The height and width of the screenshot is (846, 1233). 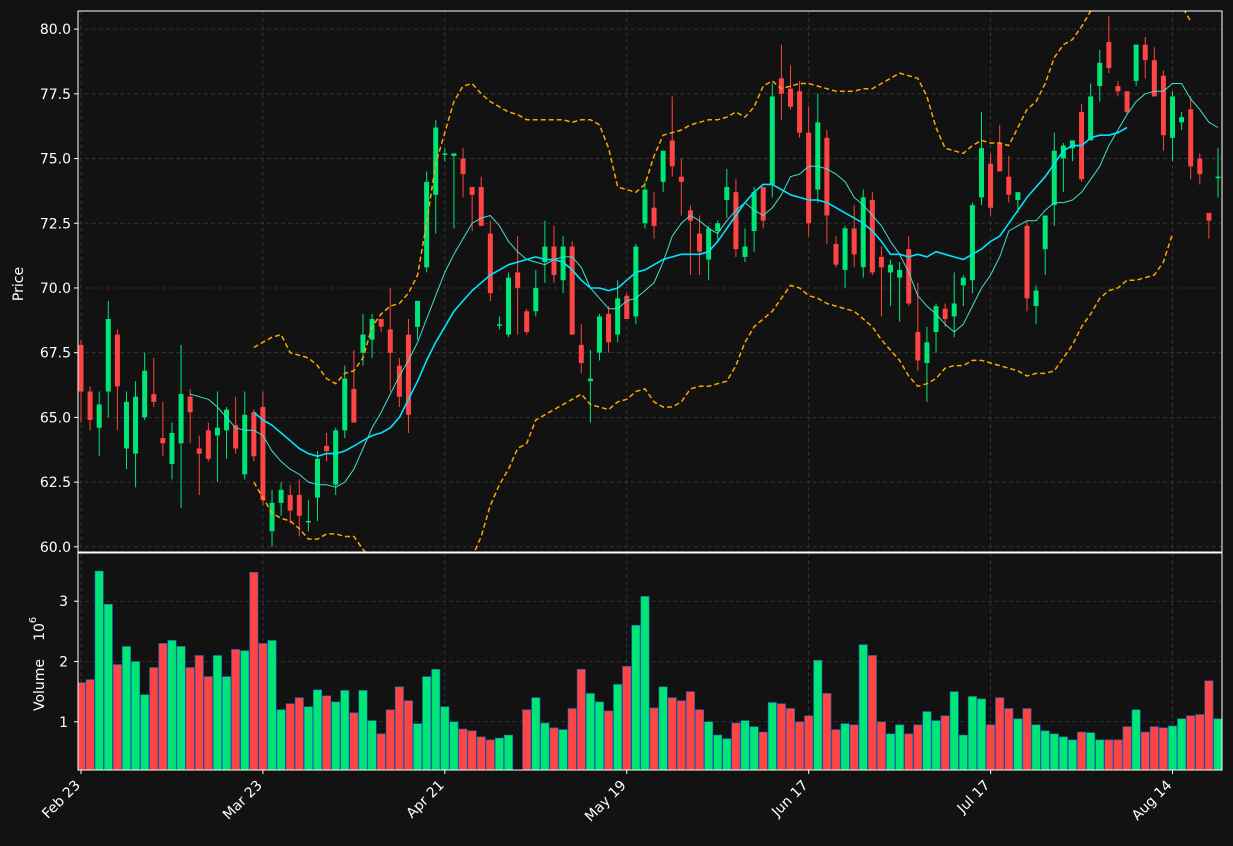 I want to click on price-tick-label: 75.0, so click(x=55, y=160).